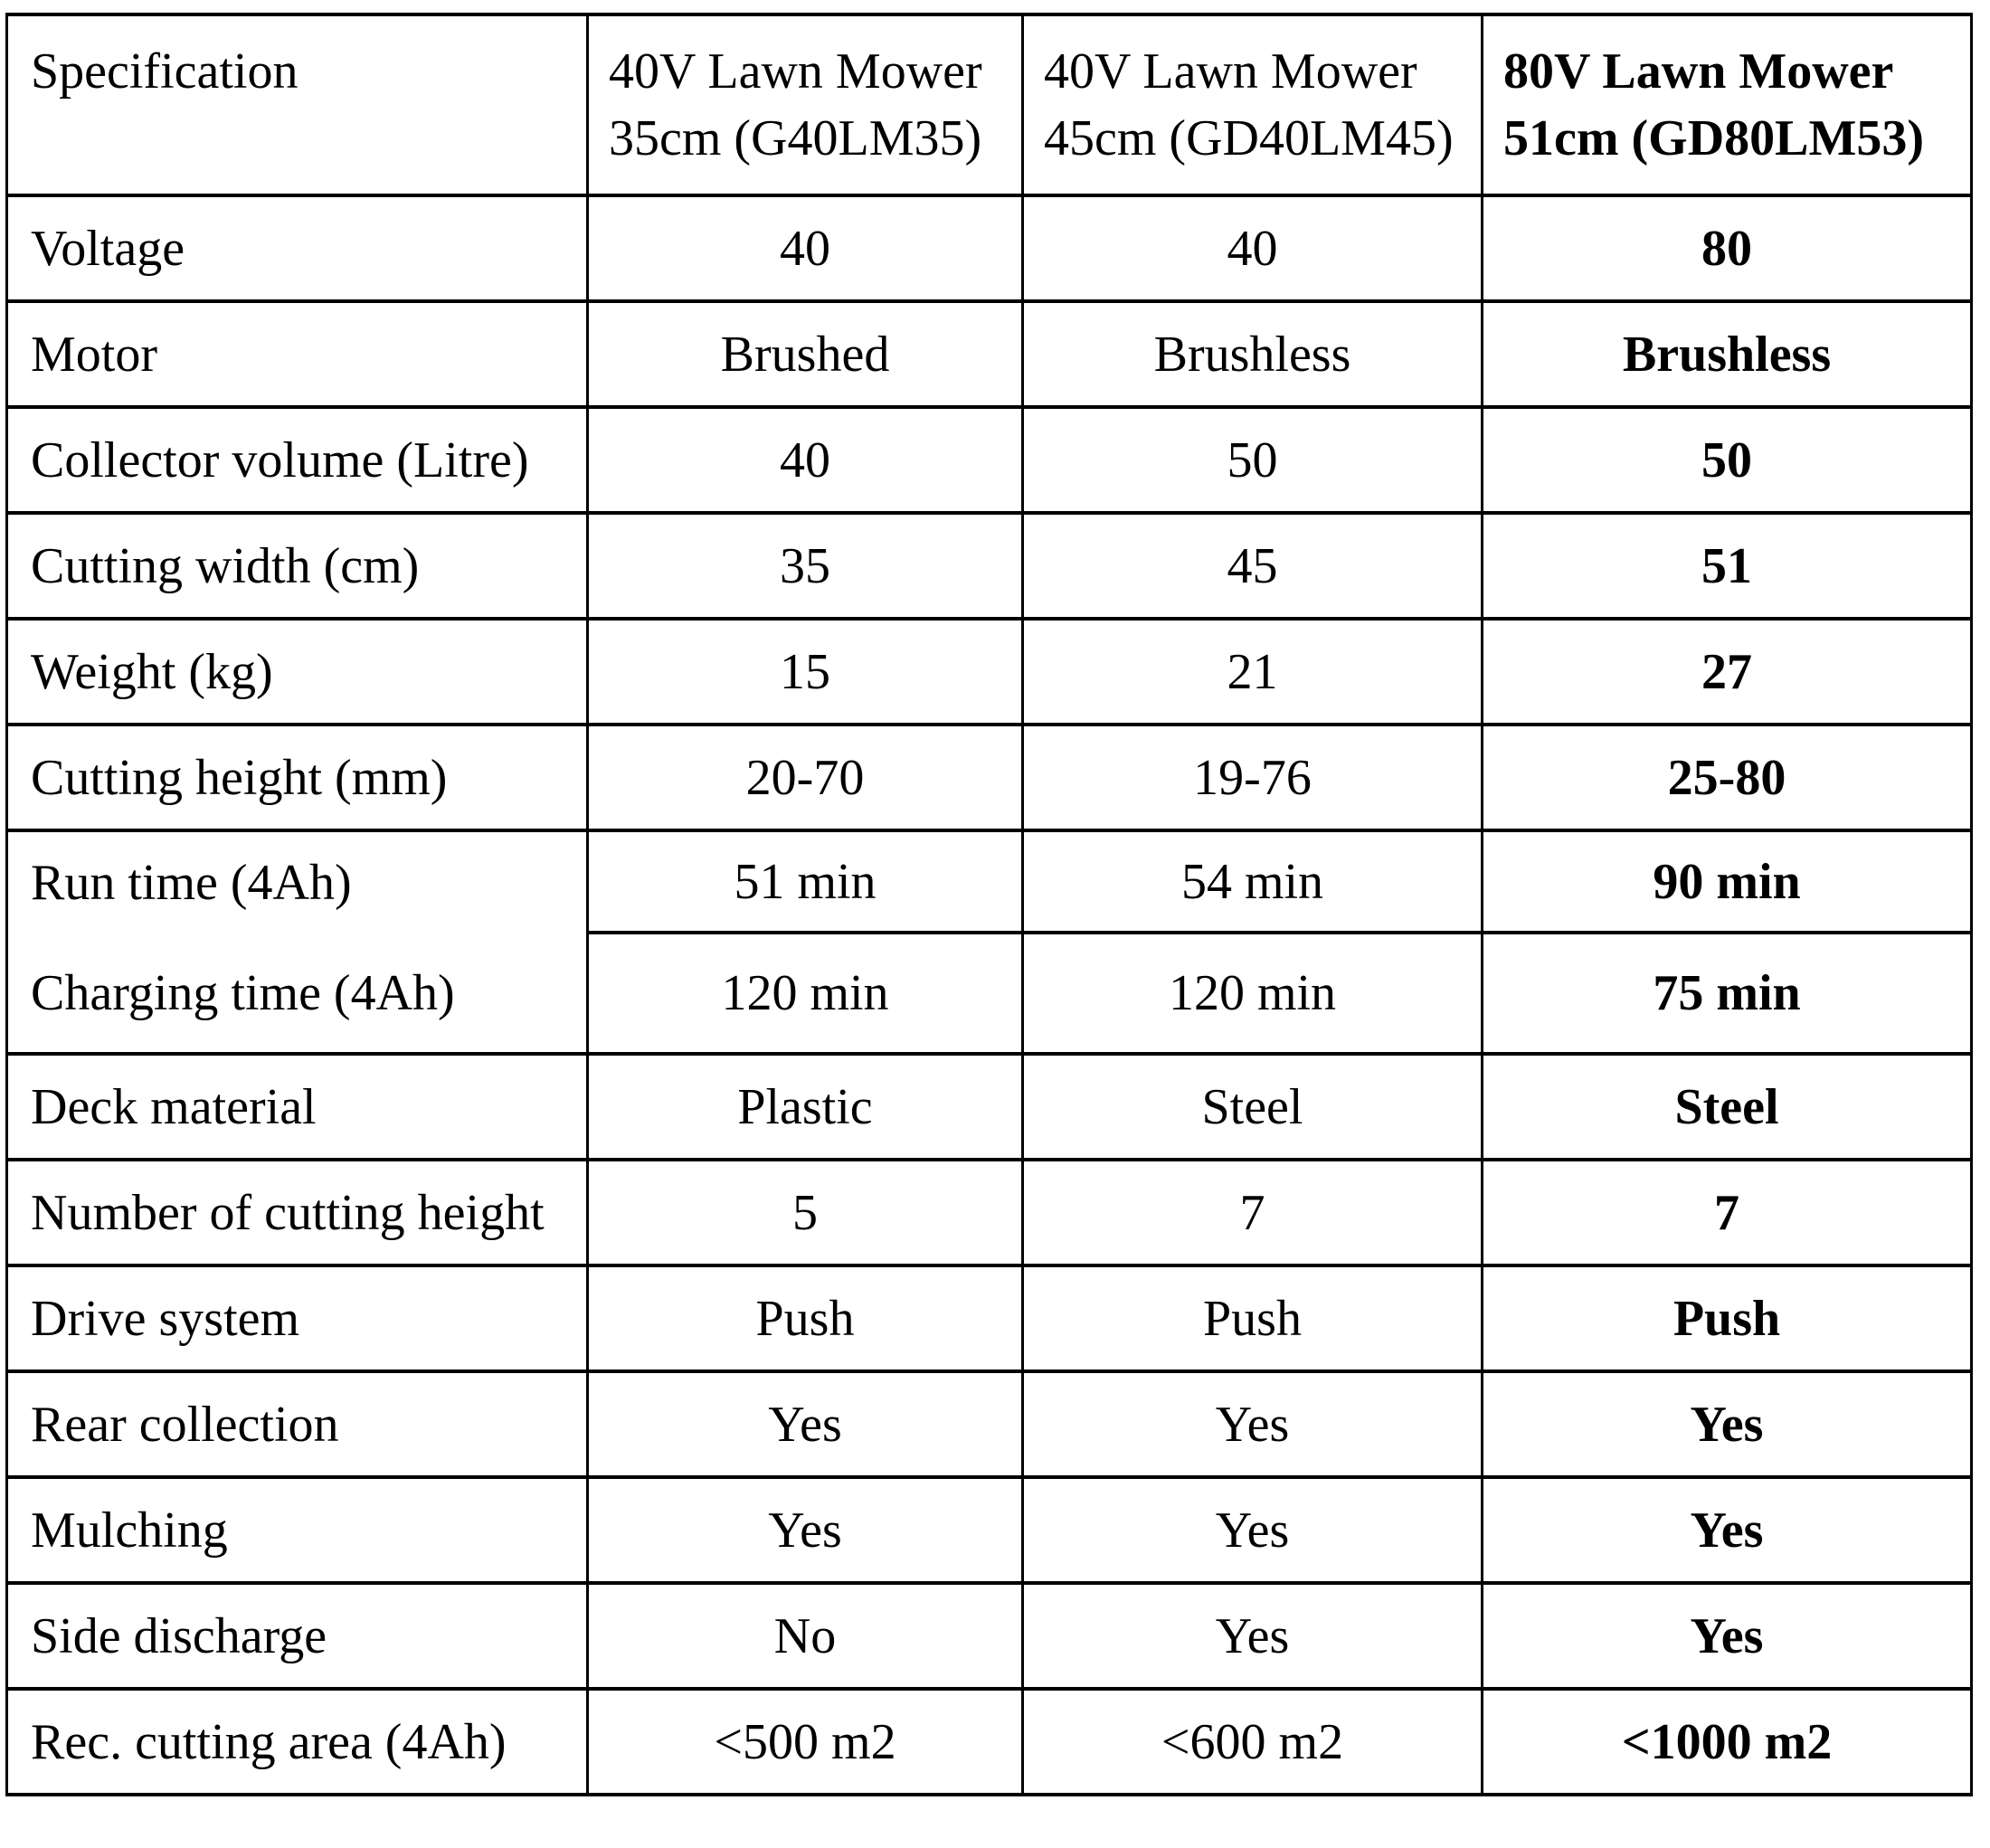  Describe the element at coordinates (1727, 1318) in the screenshot. I see `value-gd80lm53: Push` at that location.